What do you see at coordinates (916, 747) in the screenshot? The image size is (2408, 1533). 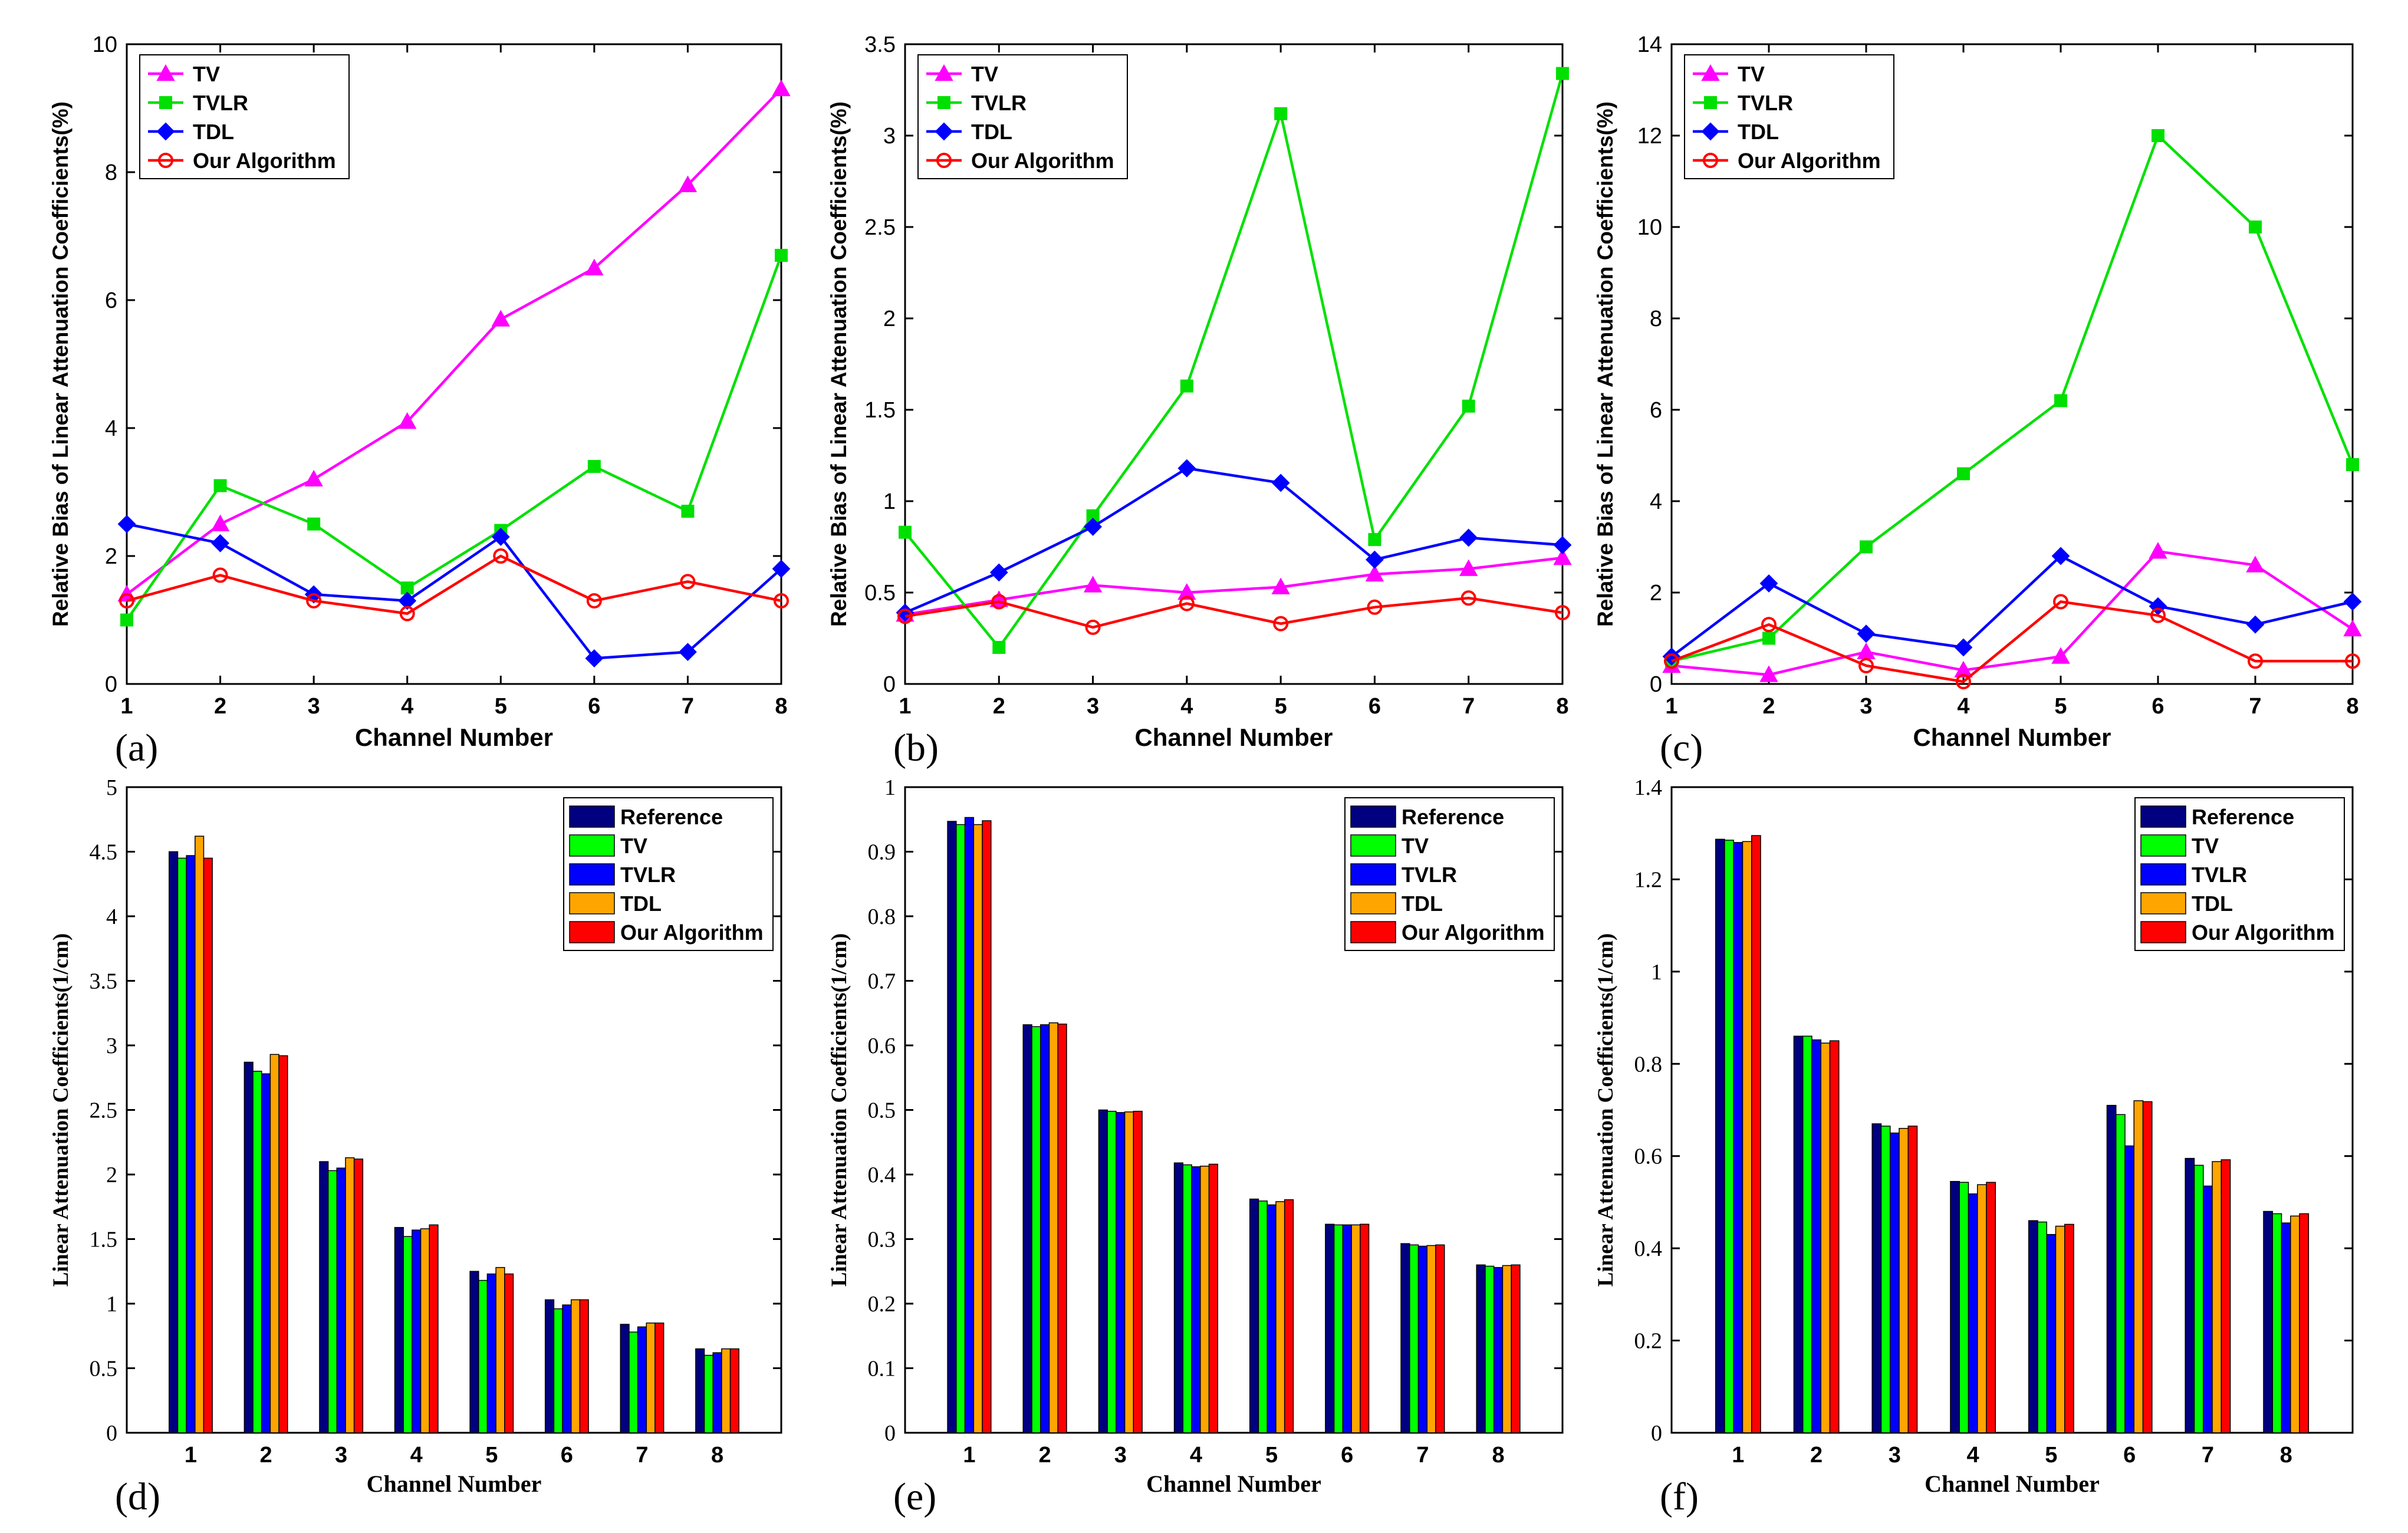 I see `panel-label: (b)` at bounding box center [916, 747].